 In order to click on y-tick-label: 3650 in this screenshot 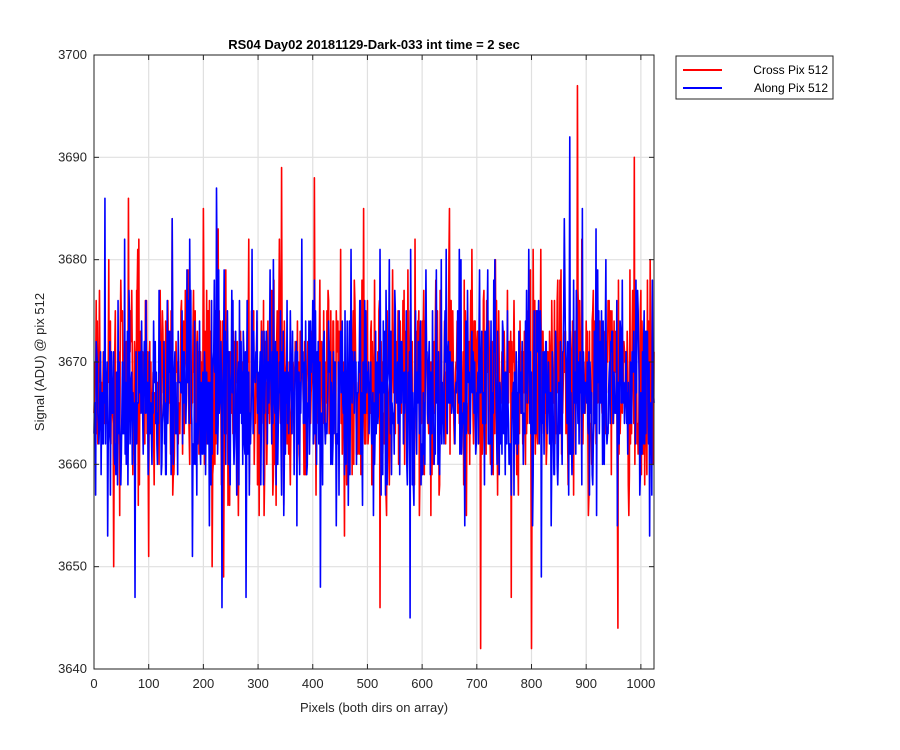, I will do `click(72, 566)`.